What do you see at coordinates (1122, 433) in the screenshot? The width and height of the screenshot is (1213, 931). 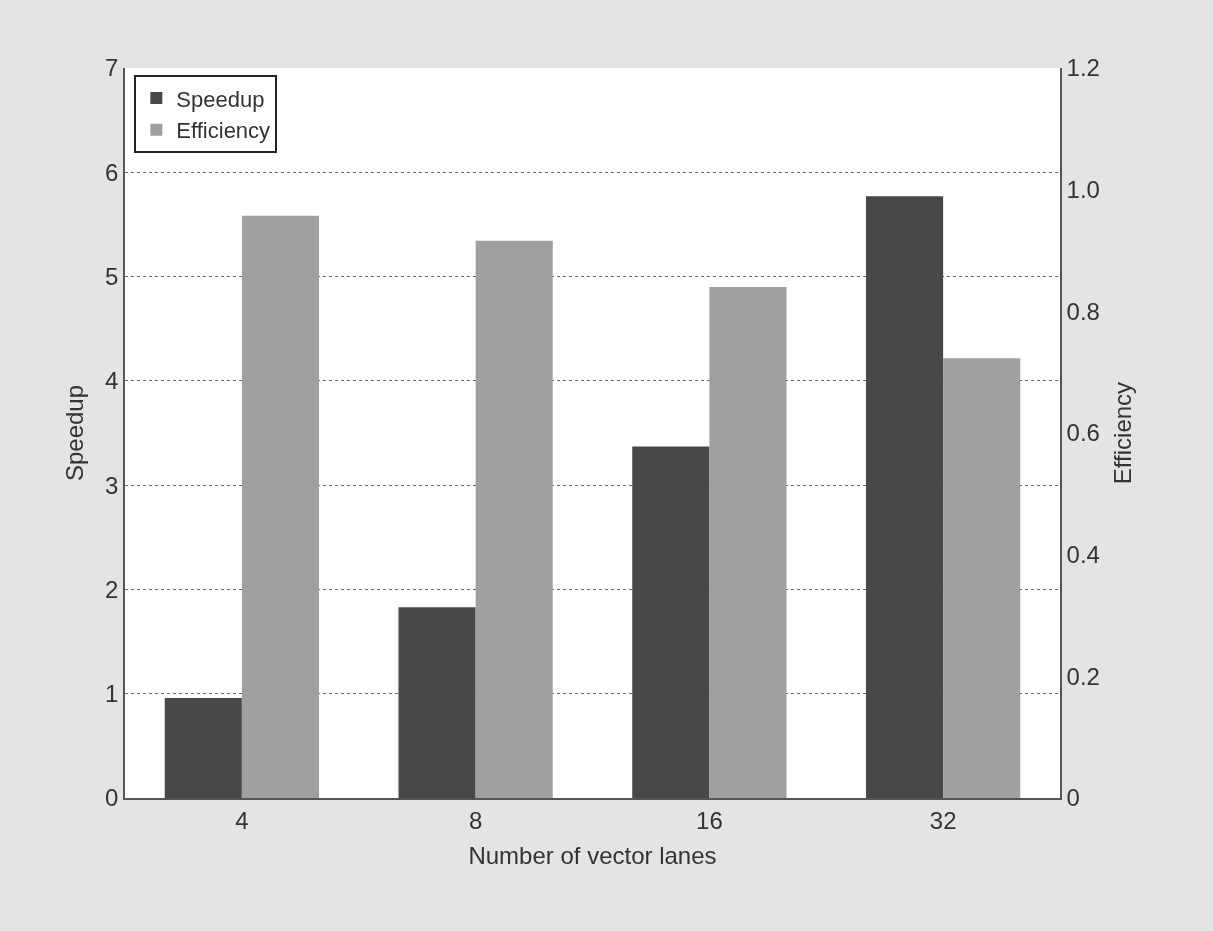 I see `y2-axis-title: Efficiency` at bounding box center [1122, 433].